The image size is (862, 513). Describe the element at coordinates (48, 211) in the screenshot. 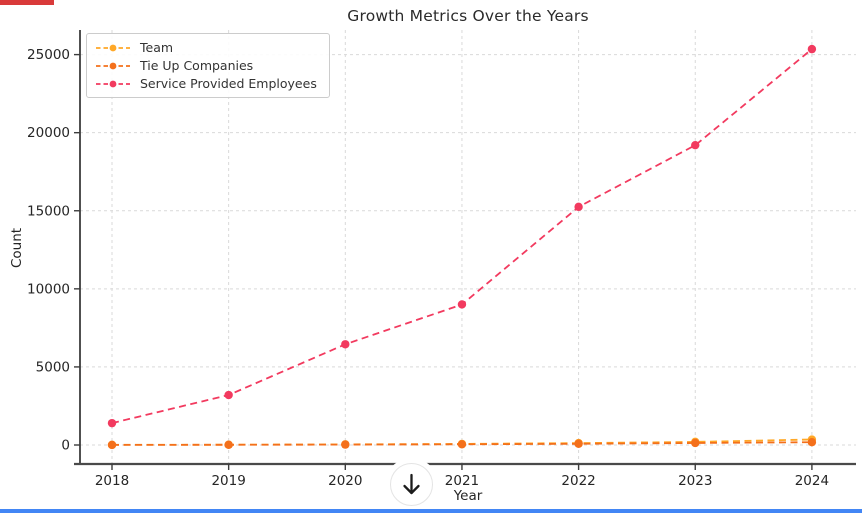

I see `y-tick-label: 15000` at that location.